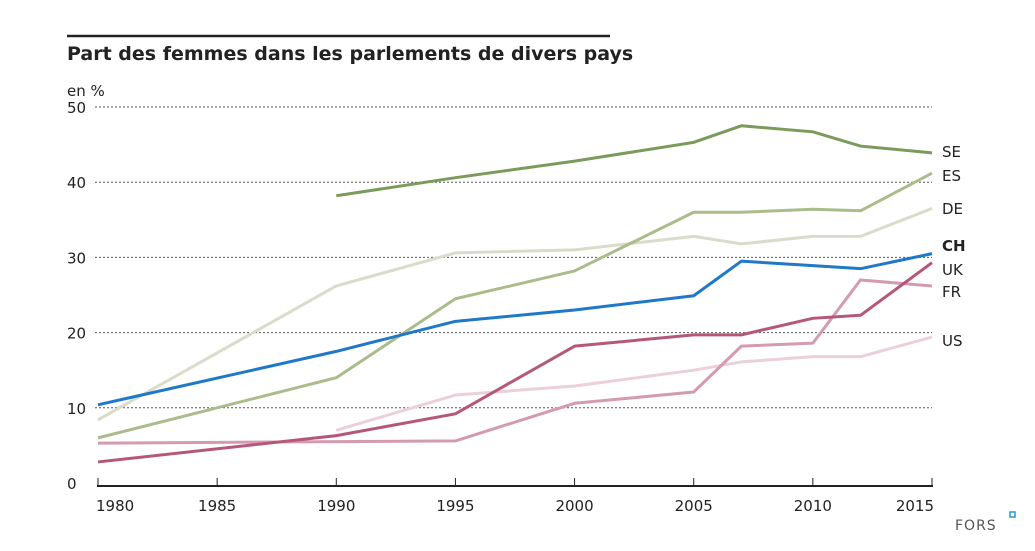 The height and width of the screenshot is (551, 1035). I want to click on y-tick-label: 40, so click(76, 183).